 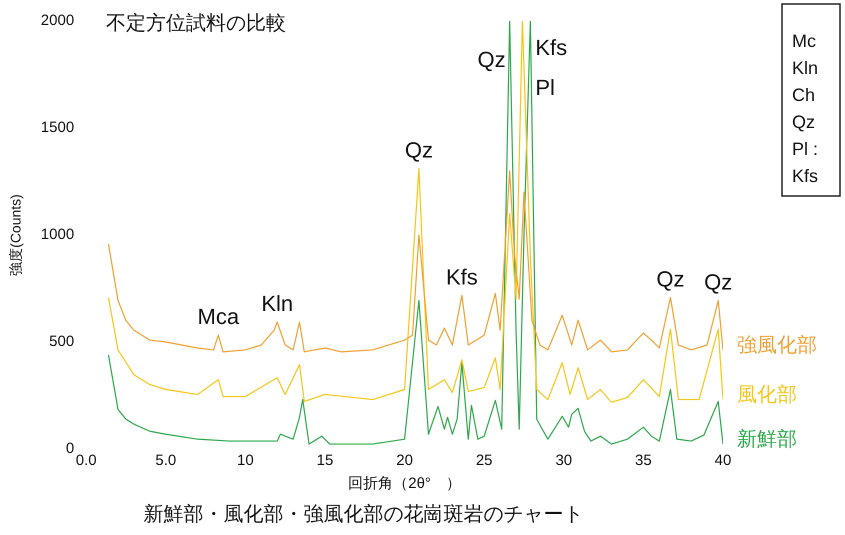 What do you see at coordinates (196, 23) in the screenshot?
I see `chart-subtitle: 不定方位試料の比較` at bounding box center [196, 23].